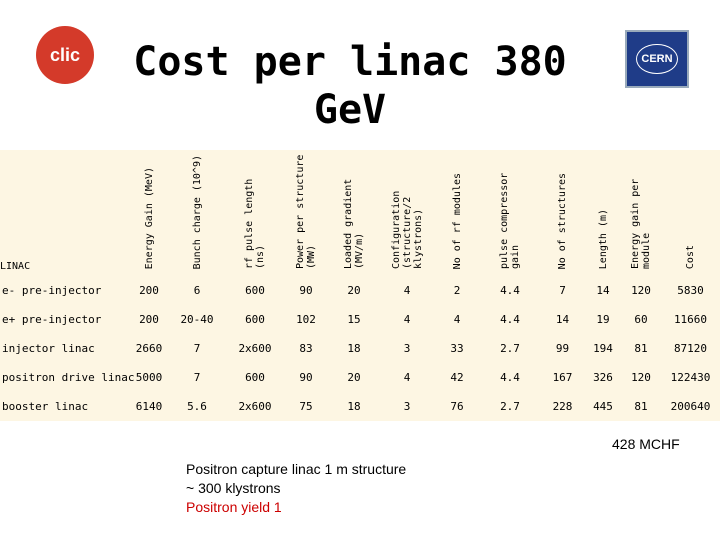  Describe the element at coordinates (641, 319) in the screenshot. I see `cell: 60` at that location.